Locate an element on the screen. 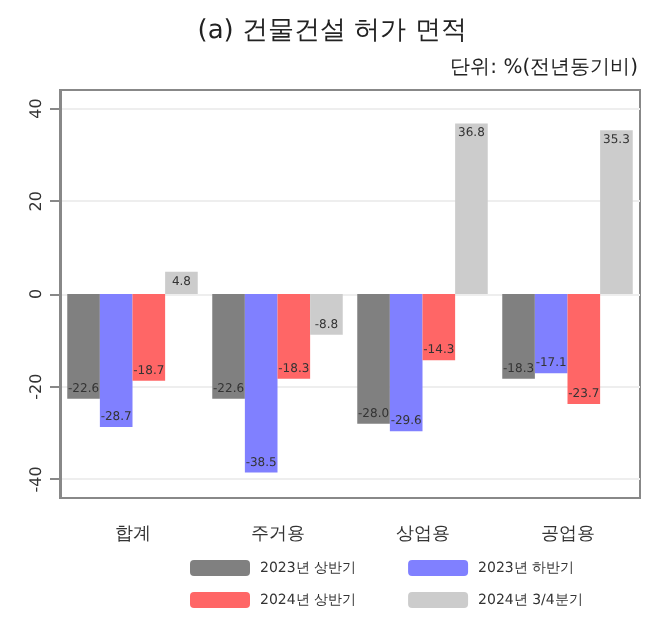 This screenshot has height=634, width=664. x-tick-label: 공업용 is located at coordinates (567, 535).